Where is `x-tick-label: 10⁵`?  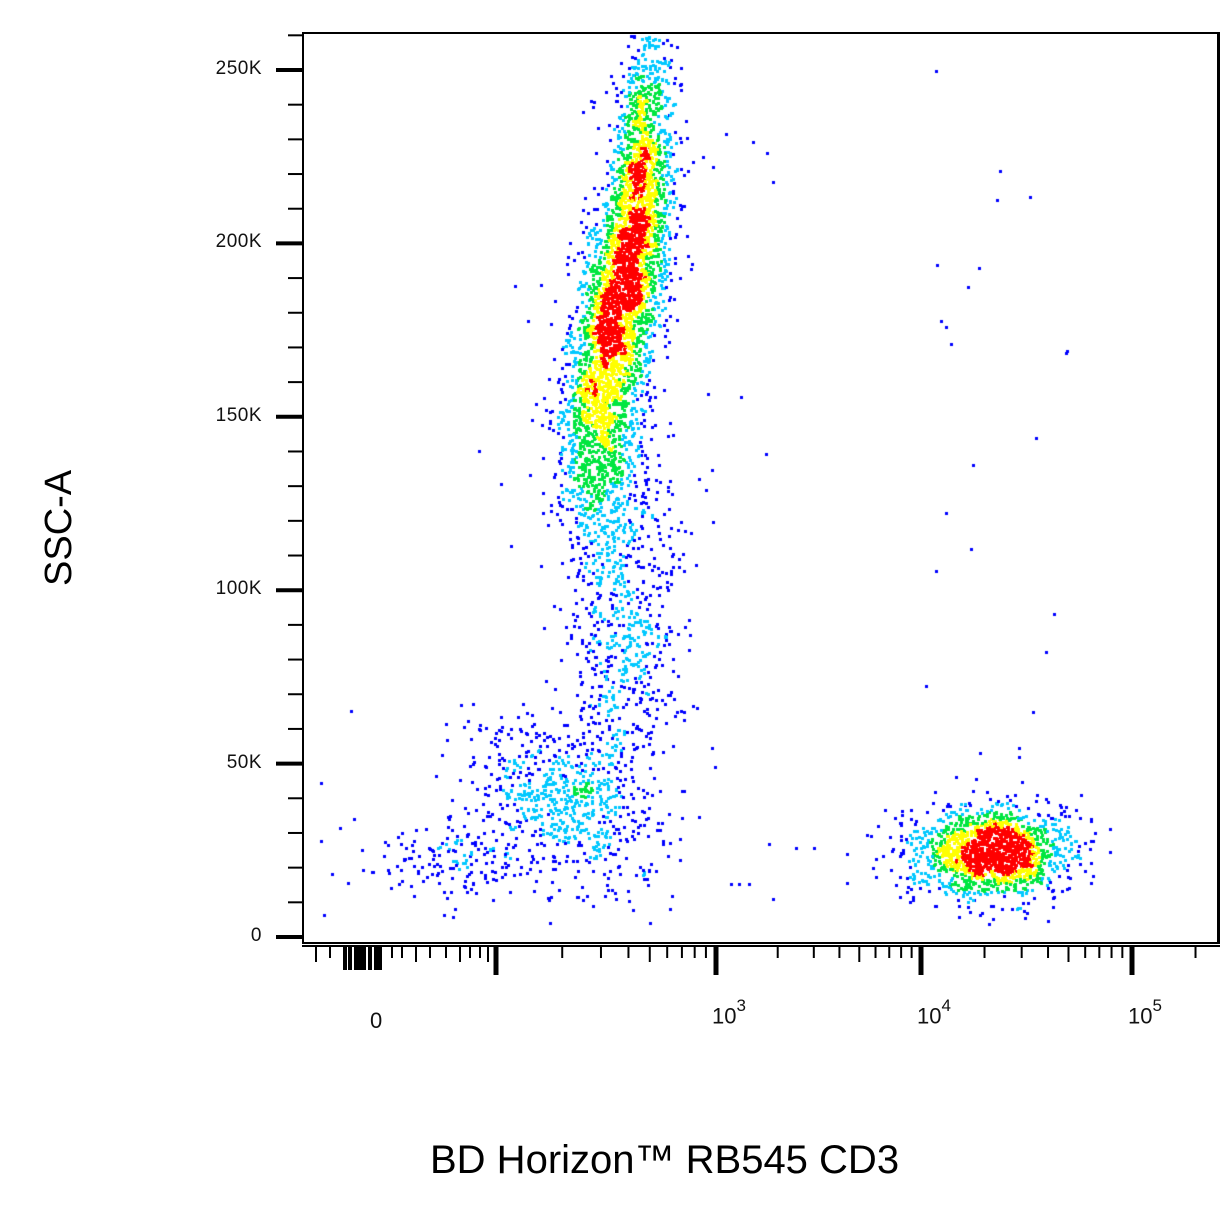 x-tick-label: 10⁵ is located at coordinates (1145, 1012).